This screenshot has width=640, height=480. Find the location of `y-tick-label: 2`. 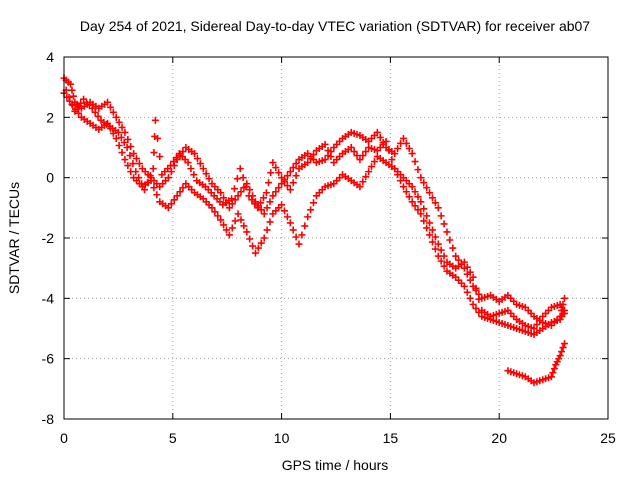

y-tick-label: 2 is located at coordinates (50, 117).